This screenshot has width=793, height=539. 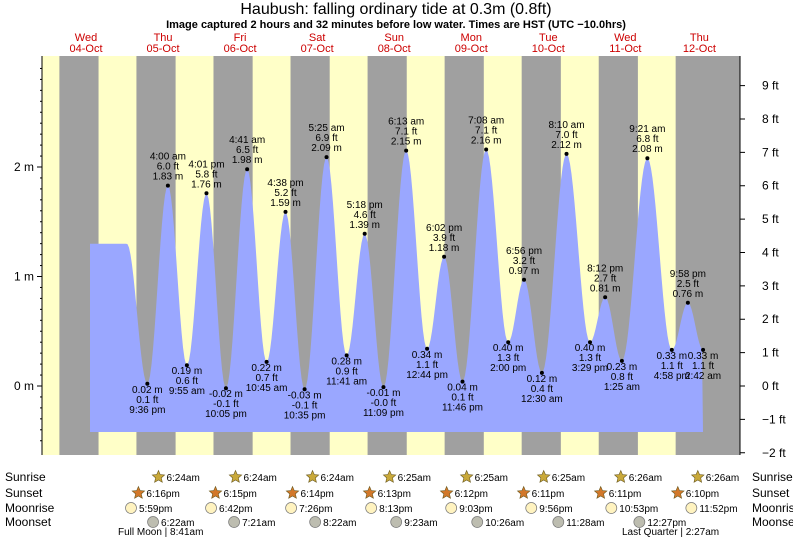 I want to click on y2-tick-label: 5 ft, so click(x=770, y=219).